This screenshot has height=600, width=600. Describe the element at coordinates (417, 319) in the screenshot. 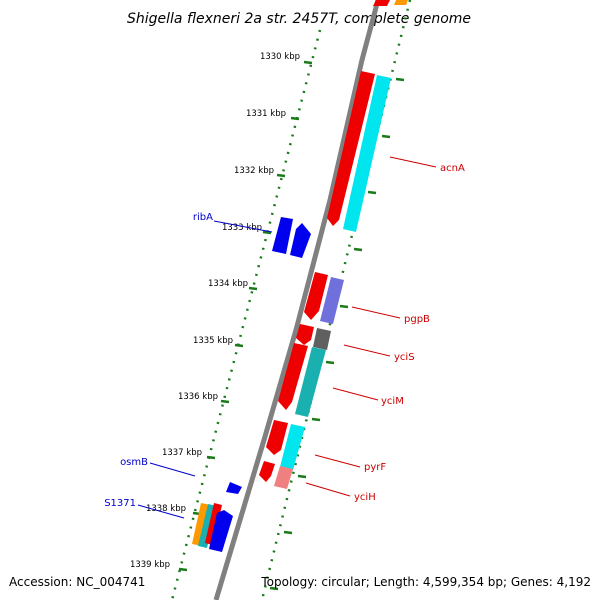

I see `label-pgpB: pgpB` at that location.